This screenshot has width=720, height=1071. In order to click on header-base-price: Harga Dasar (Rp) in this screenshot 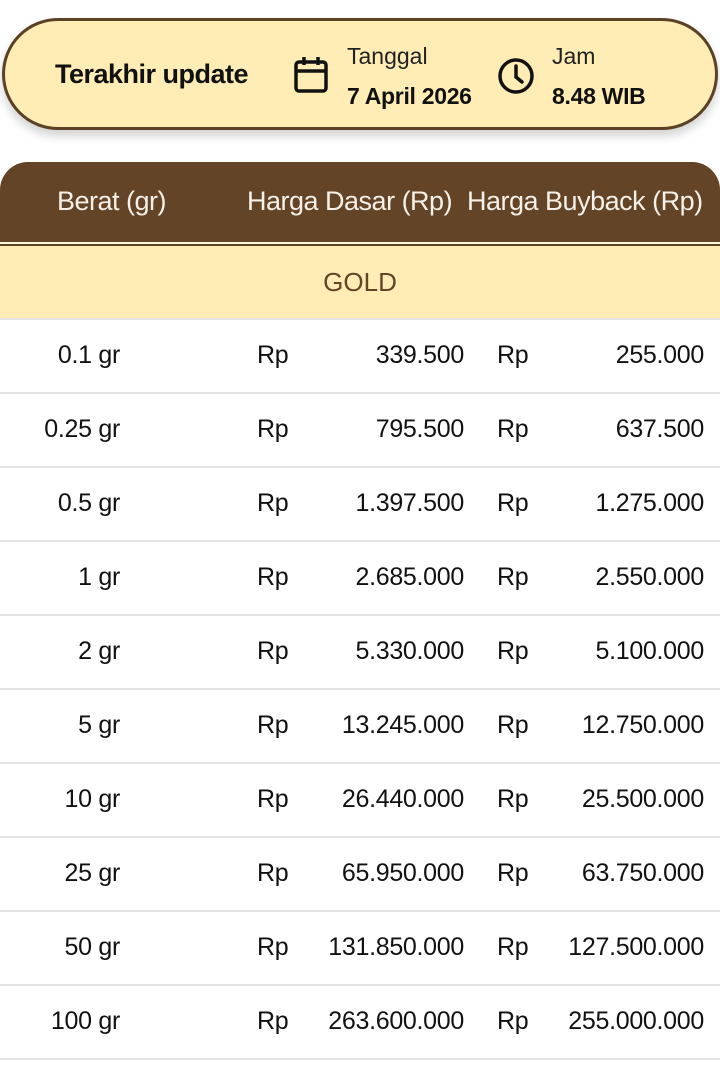, I will do `click(350, 201)`.